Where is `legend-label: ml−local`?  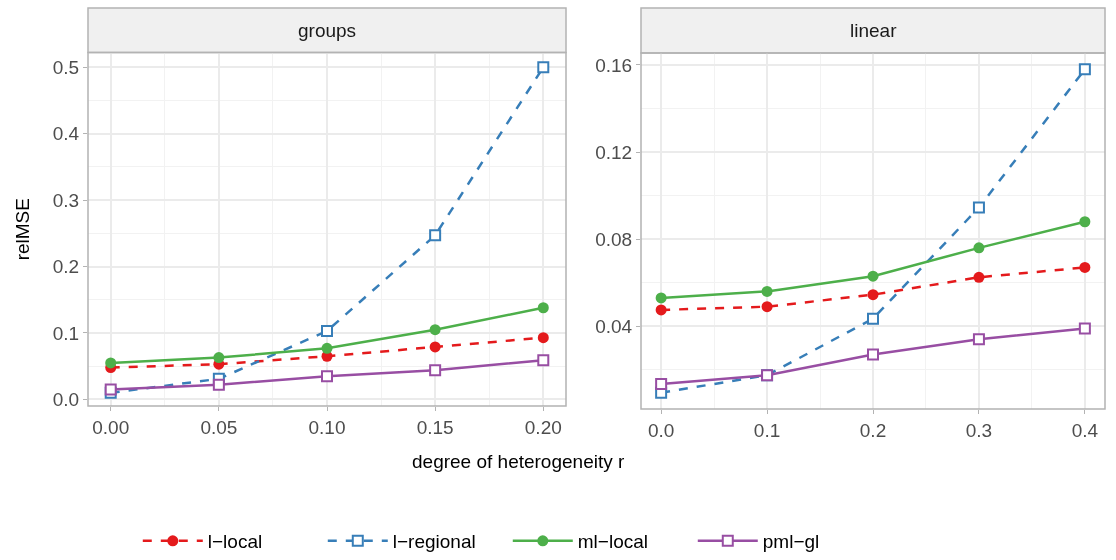
legend-label: ml−local is located at coordinates (613, 542).